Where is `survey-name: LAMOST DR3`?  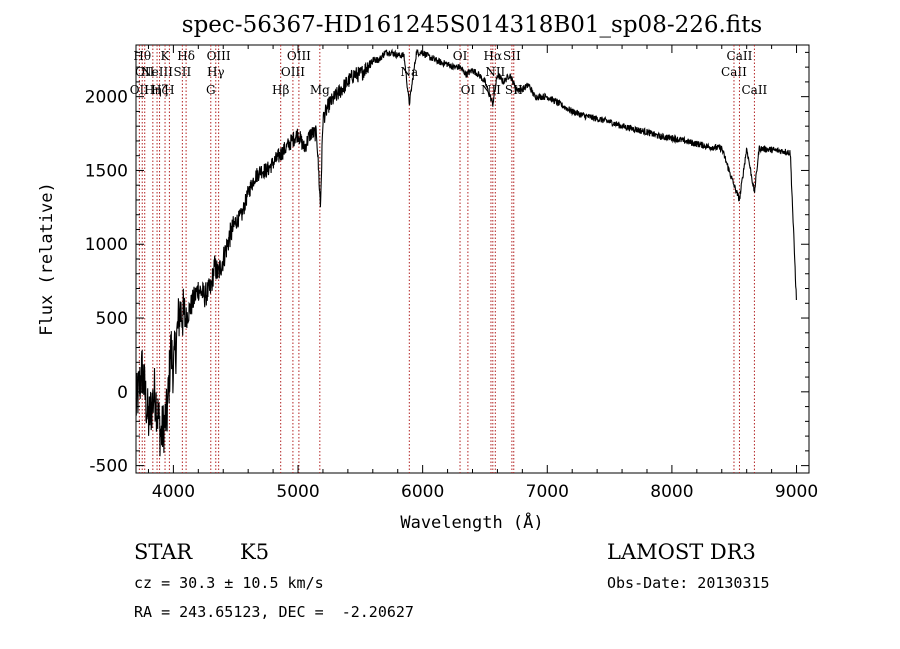
survey-name: LAMOST DR3 is located at coordinates (681, 552).